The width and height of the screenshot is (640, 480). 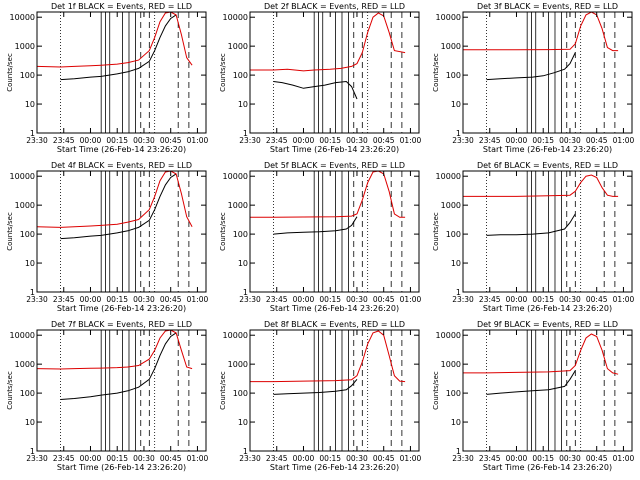 What do you see at coordinates (547, 6) in the screenshot?
I see `panel-title: Det 3f BLACK = Events, RED = LLD` at bounding box center [547, 6].